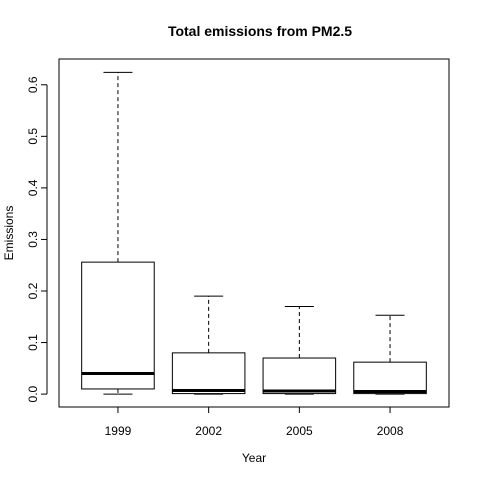 This screenshot has width=480, height=480. I want to click on y-tick-label: 0.4, so click(33, 187).